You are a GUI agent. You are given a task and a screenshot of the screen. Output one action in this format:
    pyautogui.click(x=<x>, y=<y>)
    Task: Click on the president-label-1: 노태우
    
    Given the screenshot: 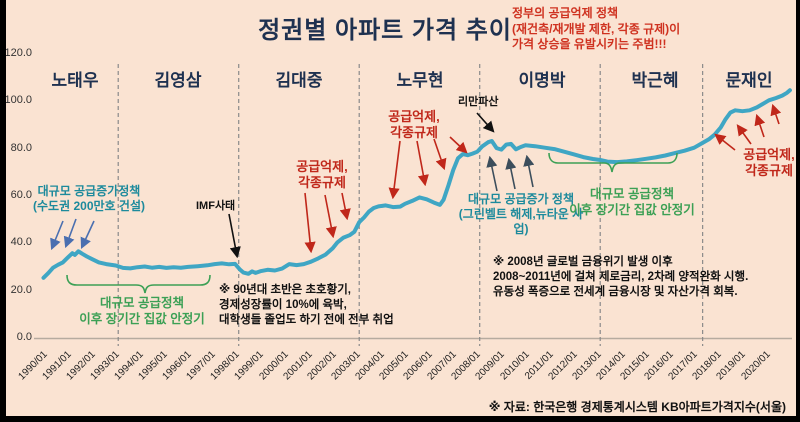 What is the action you would take?
    pyautogui.click(x=75, y=80)
    